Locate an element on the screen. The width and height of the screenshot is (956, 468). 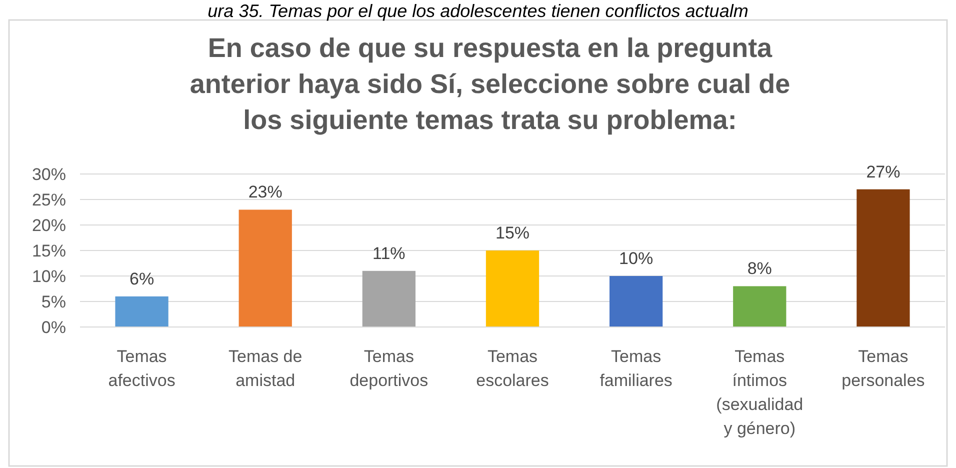
x-tick-label: Temas afectivos is located at coordinates (142, 368).